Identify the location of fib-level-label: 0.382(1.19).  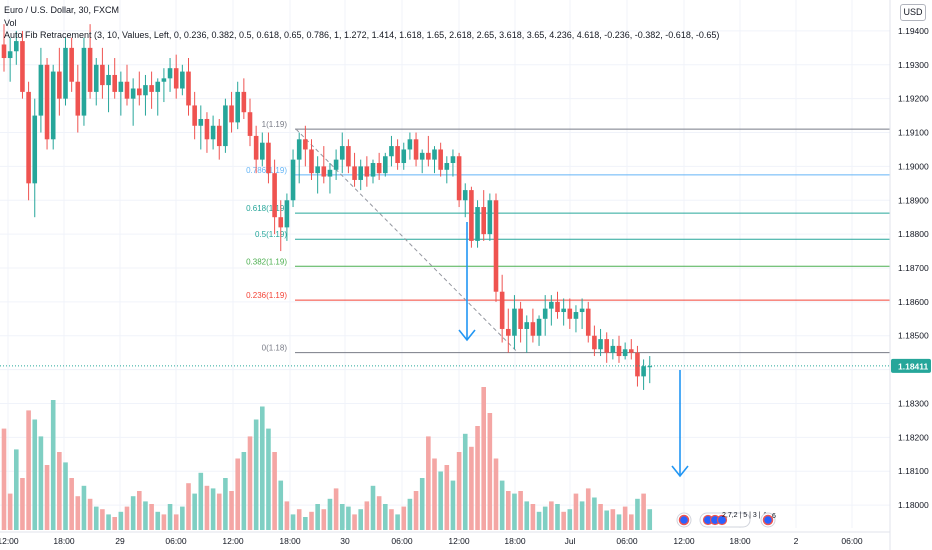
(266, 261).